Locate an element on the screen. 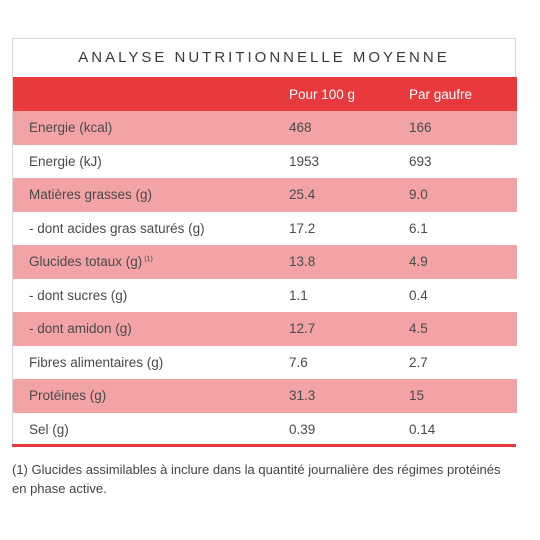 Image resolution: width=540 pixels, height=540 pixels. row-label: Protéines (g) is located at coordinates (151, 396).